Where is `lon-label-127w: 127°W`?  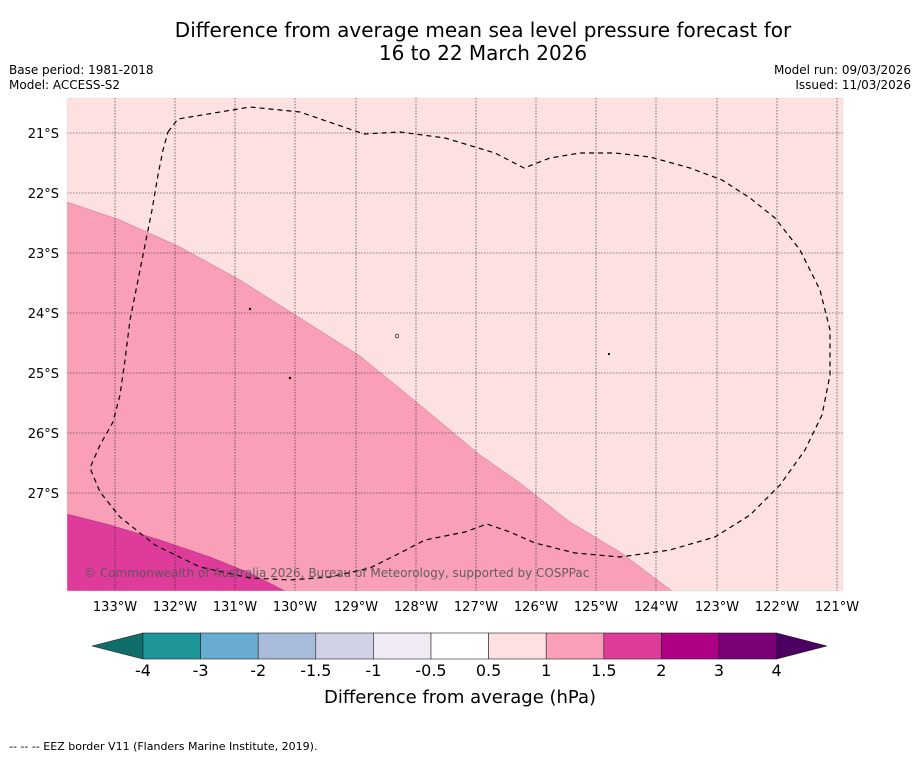 lon-label-127w: 127°W is located at coordinates (476, 607).